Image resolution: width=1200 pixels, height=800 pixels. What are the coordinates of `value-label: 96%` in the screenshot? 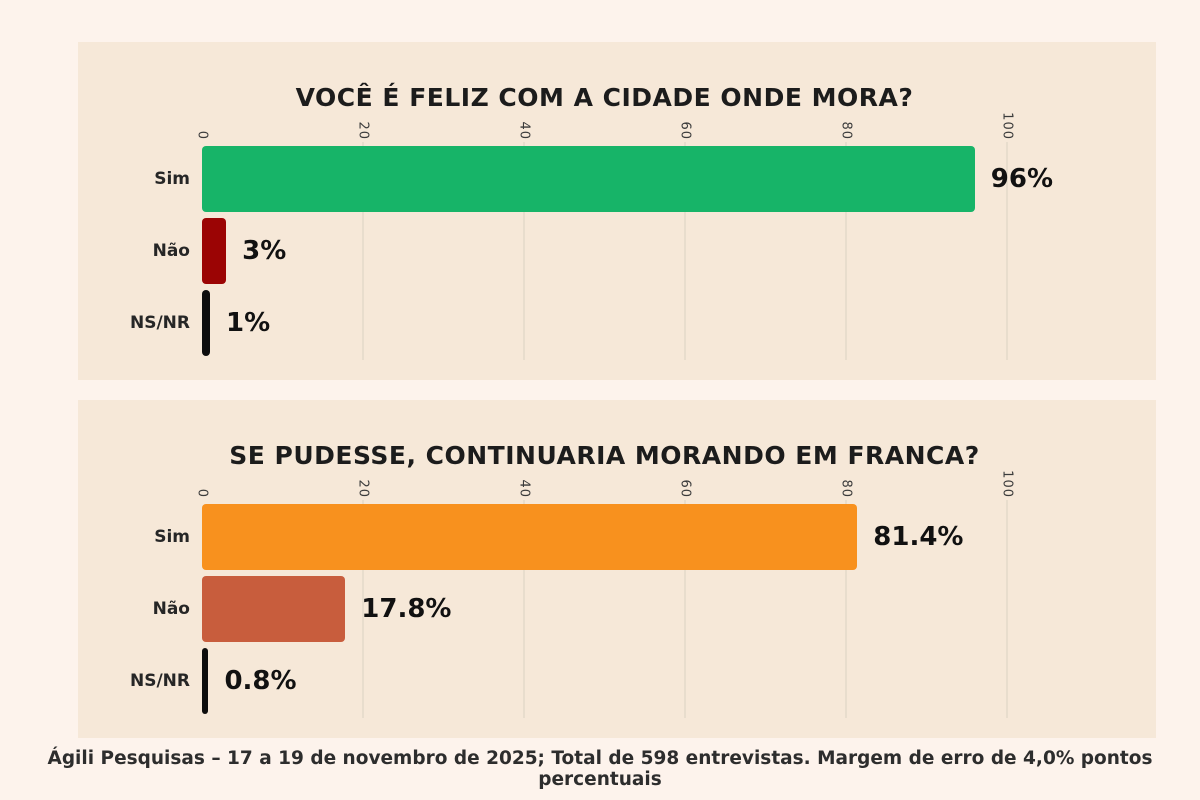 It's located at (1022, 179).